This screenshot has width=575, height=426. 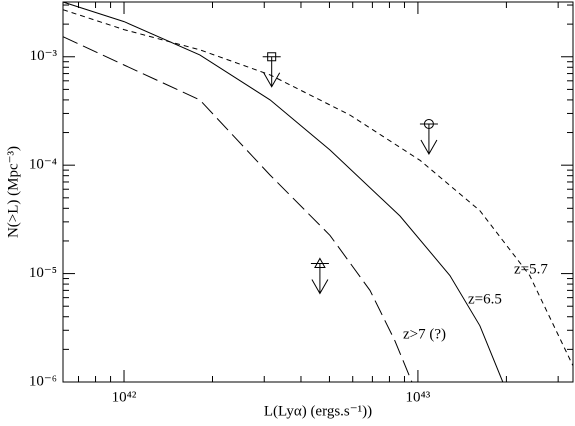 What do you see at coordinates (531, 269) in the screenshot?
I see `series-label: z=5.7` at bounding box center [531, 269].